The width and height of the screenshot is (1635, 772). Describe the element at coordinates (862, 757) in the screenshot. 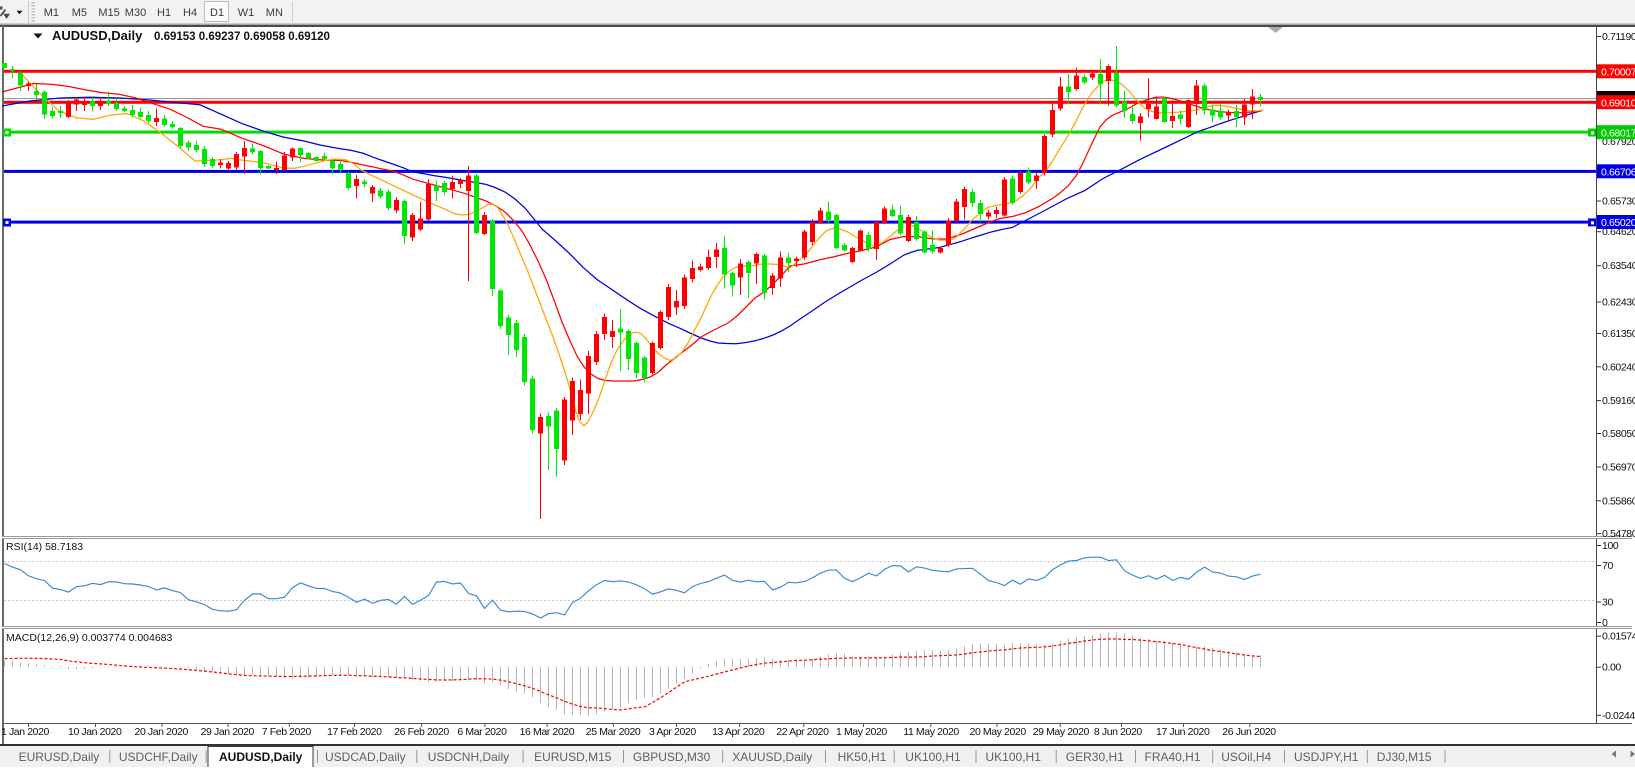

I see `svg-text: HK50,H1` at that location.